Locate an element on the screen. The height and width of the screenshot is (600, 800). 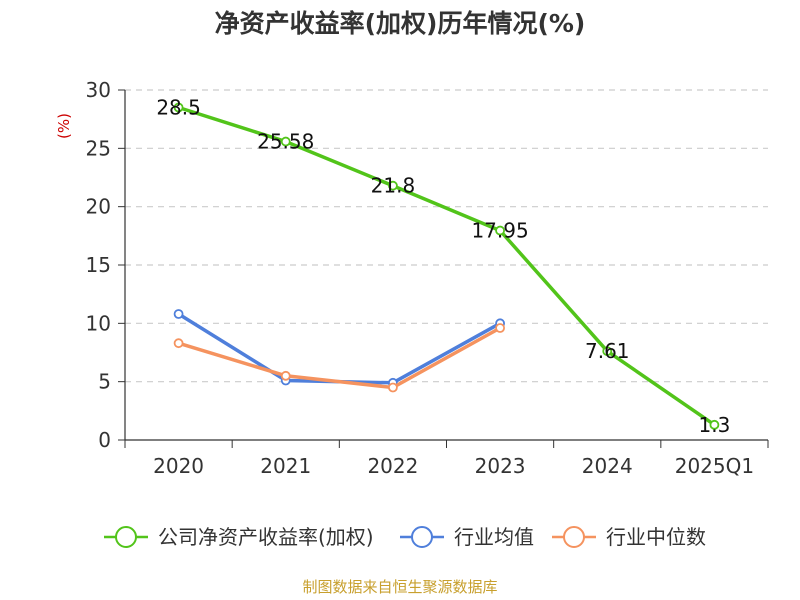
y-axis-label: (%) is located at coordinates (64, 126).